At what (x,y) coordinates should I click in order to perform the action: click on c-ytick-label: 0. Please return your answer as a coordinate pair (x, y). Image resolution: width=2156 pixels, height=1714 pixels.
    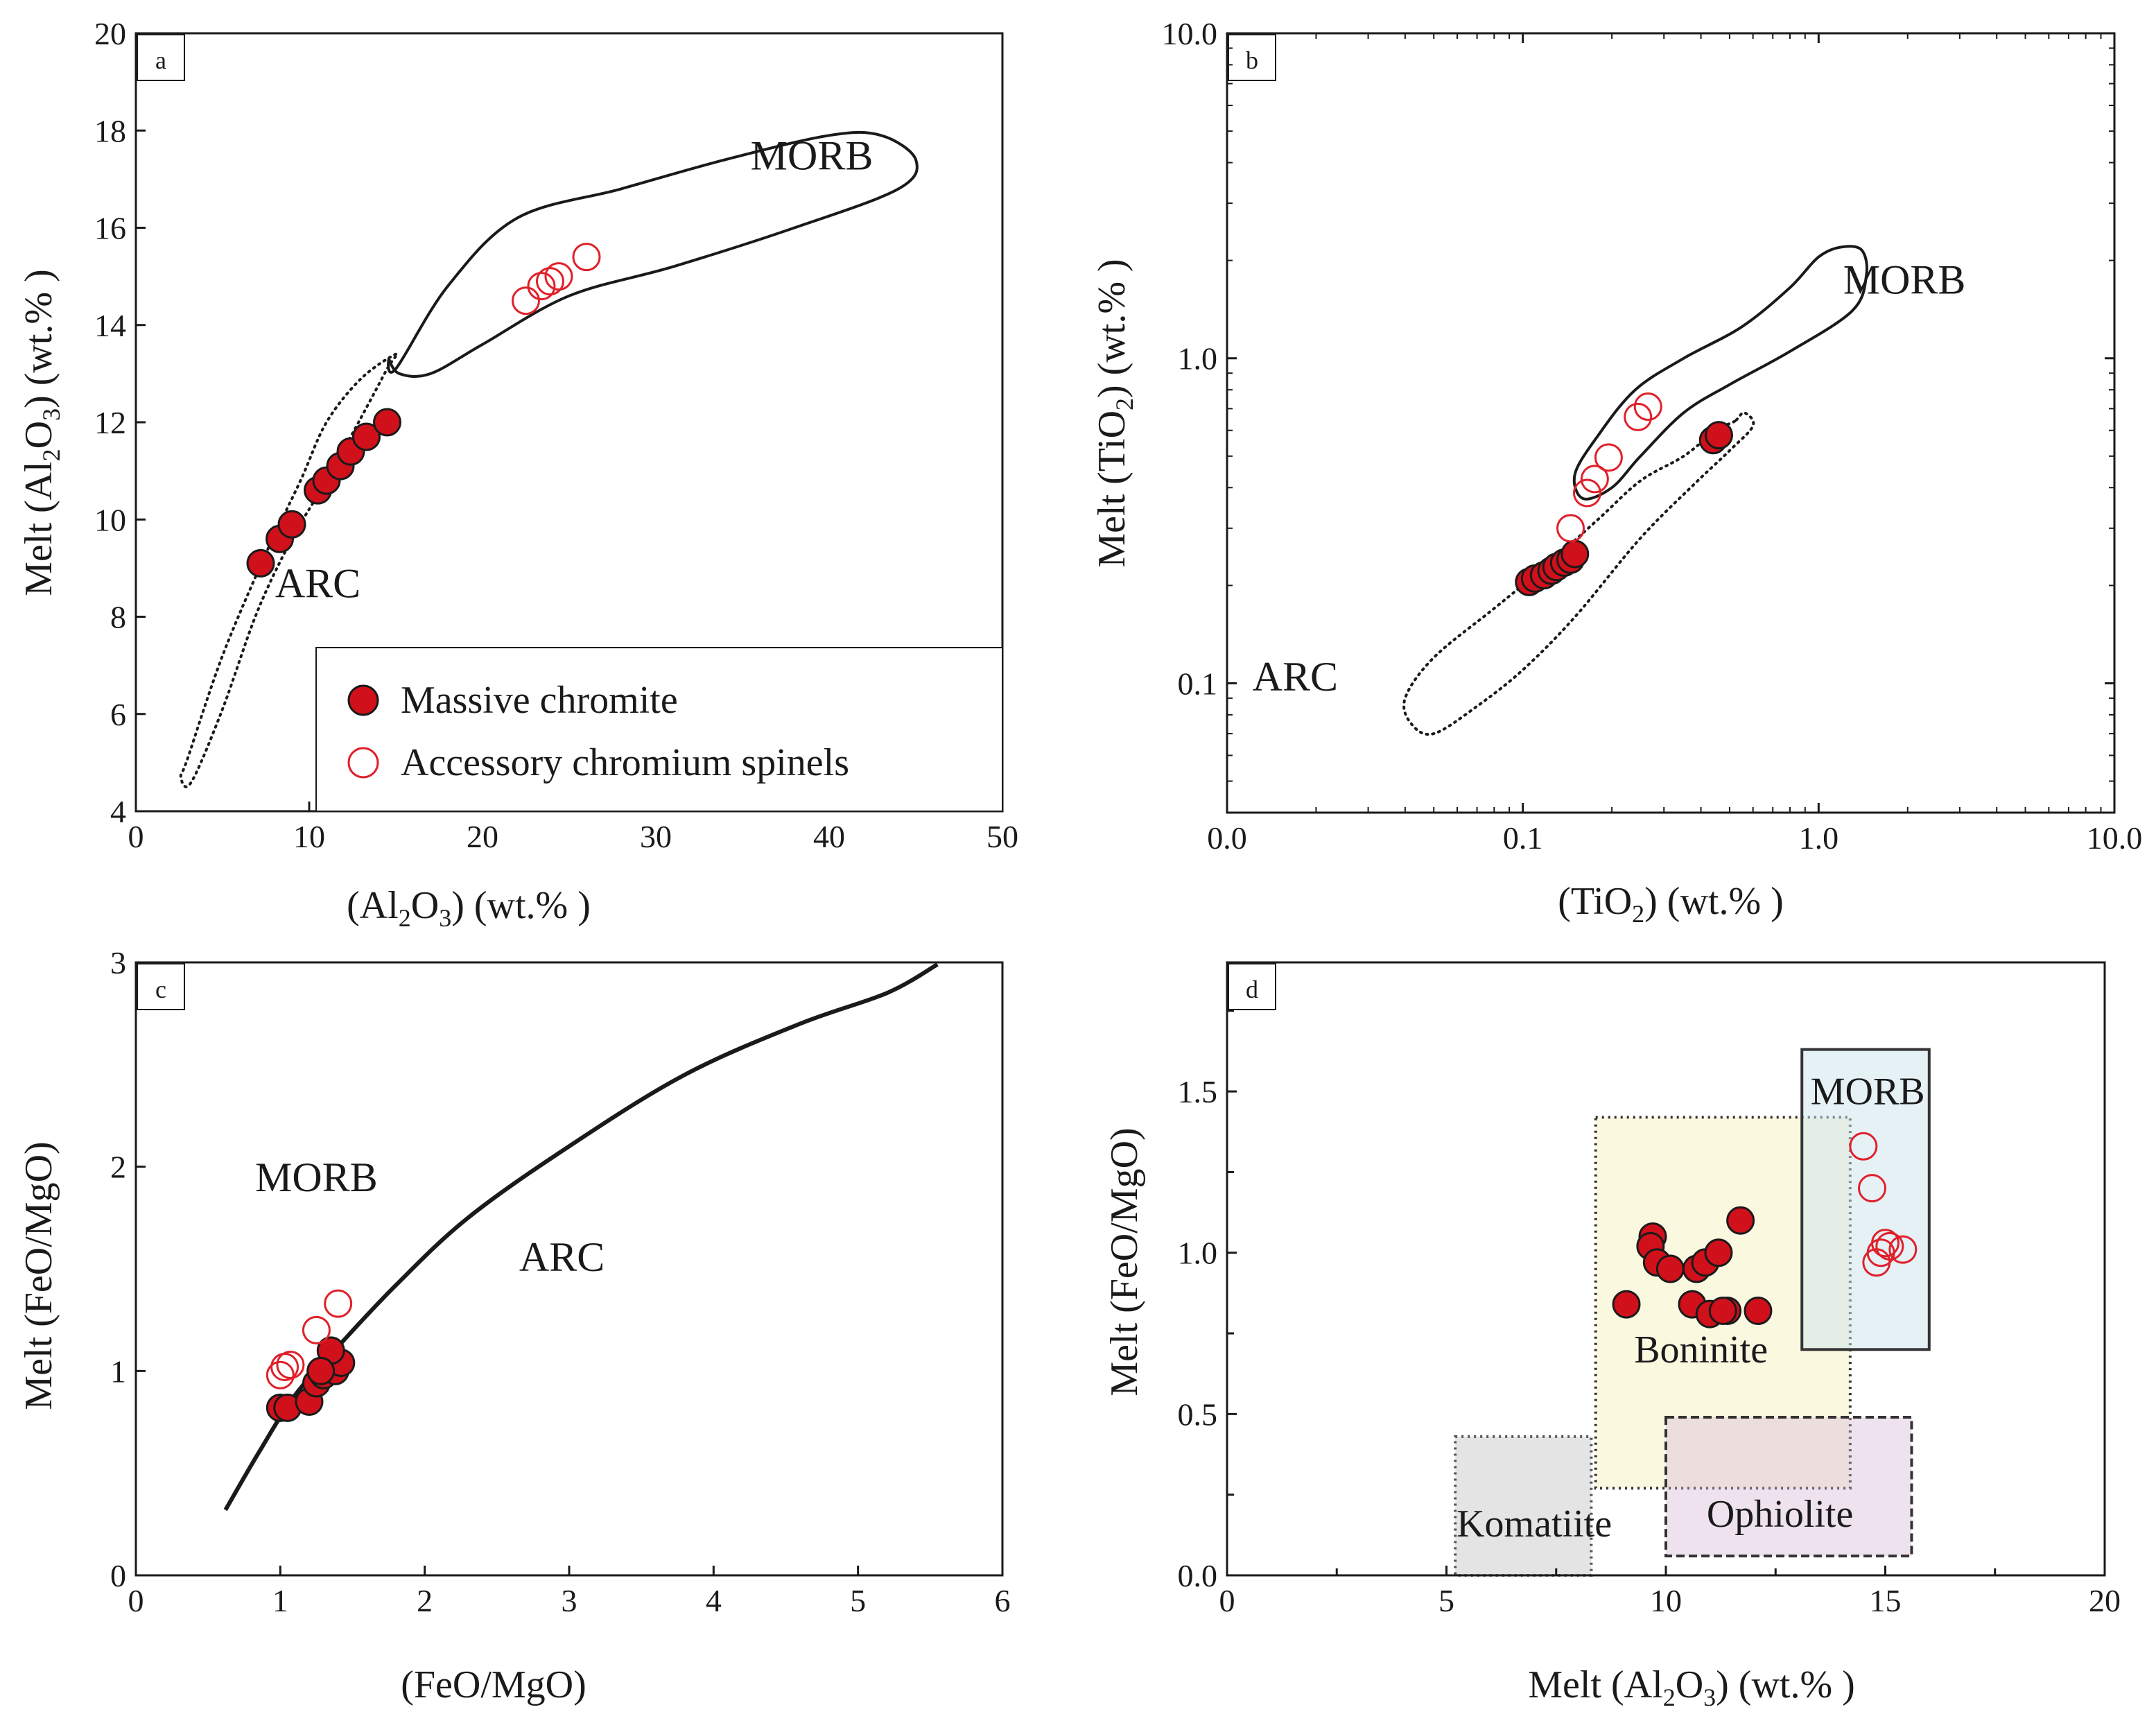
    Looking at the image, I should click on (118, 1575).